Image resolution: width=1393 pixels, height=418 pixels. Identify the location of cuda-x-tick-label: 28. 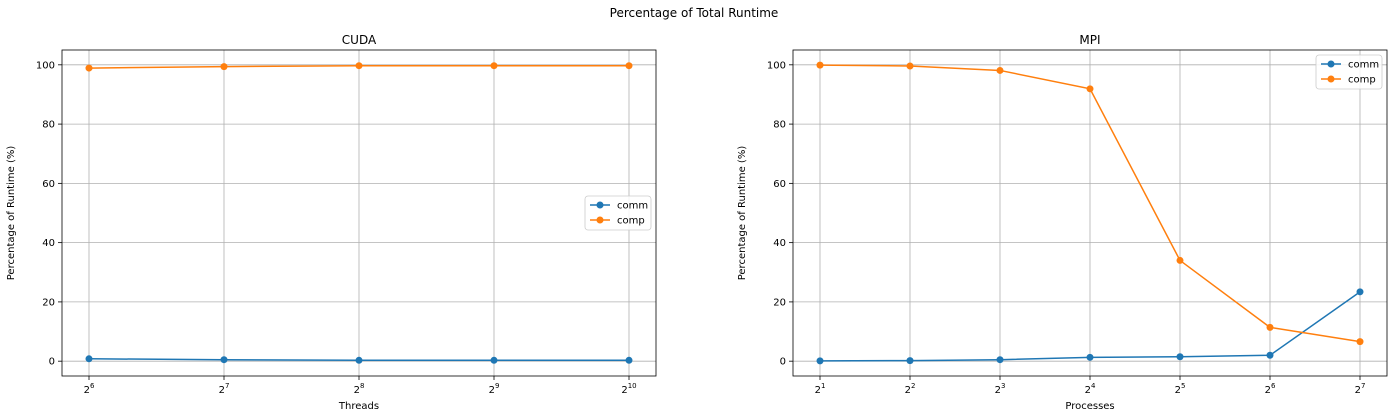
(359, 389).